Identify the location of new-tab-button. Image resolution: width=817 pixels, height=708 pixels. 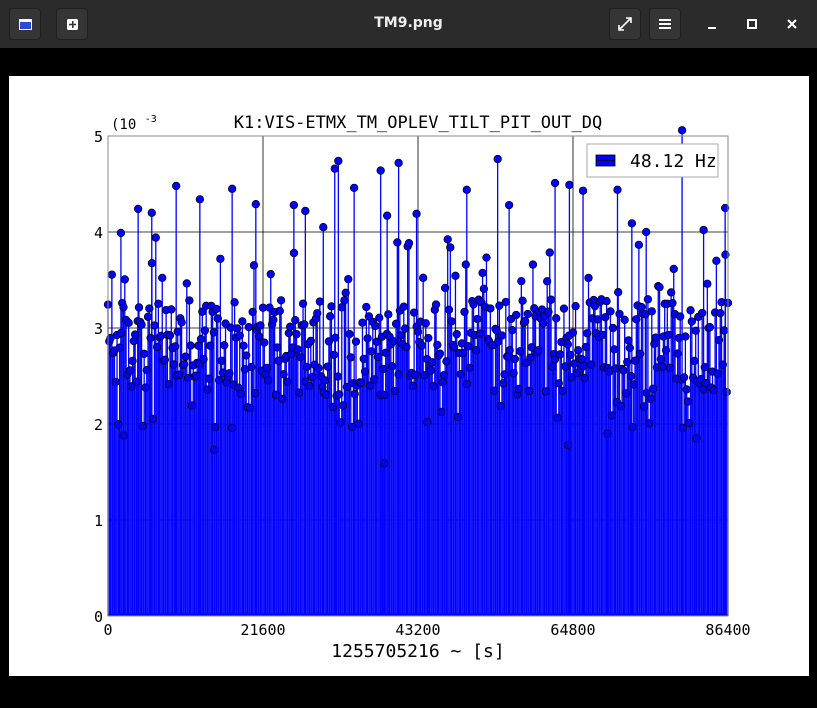
(72, 24).